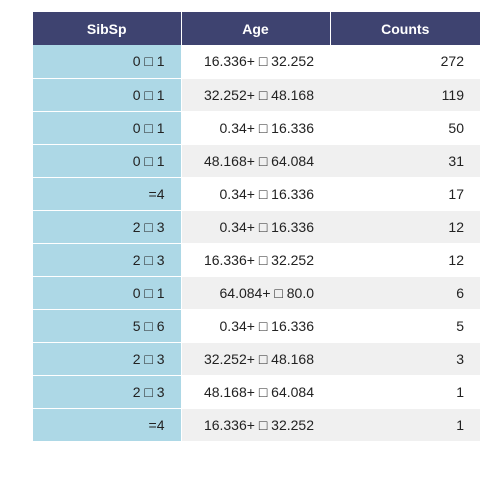  I want to click on table-row: 2 □ 3 32.252+ □ 48.168 3, so click(256, 359).